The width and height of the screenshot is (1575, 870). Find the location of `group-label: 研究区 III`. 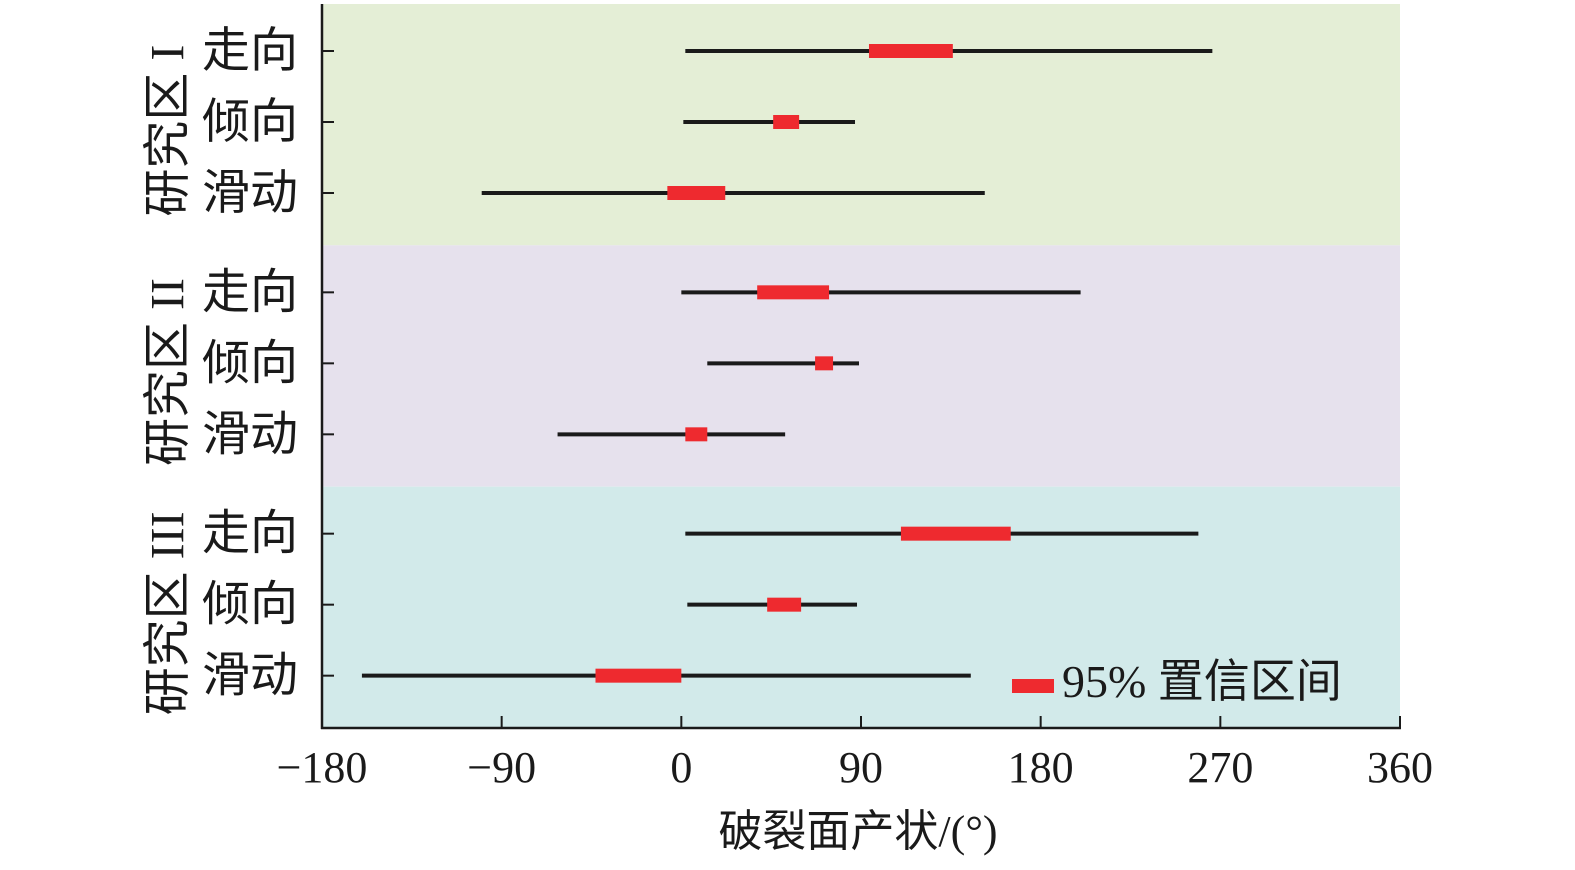

group-label: 研究区 III is located at coordinates (168, 613).